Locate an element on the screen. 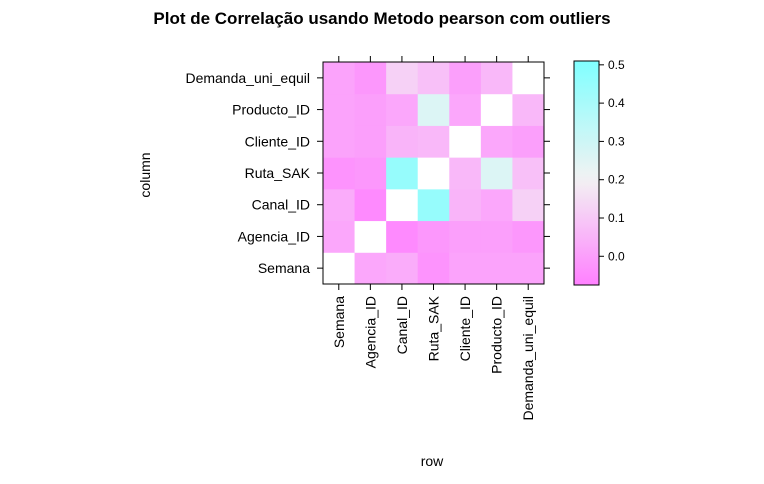 This screenshot has width=764, height=484. x-tick-label: Demanda_uni_equil is located at coordinates (528, 358).